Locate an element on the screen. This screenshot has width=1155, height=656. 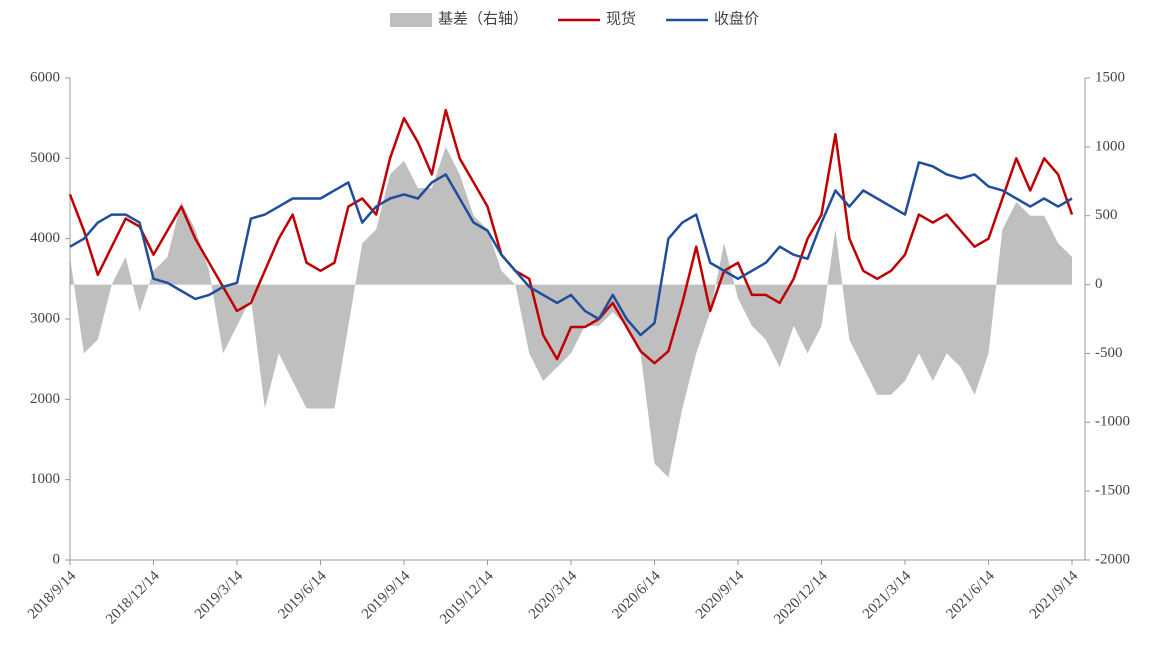
legend-label: 收盘价 is located at coordinates (736, 18).